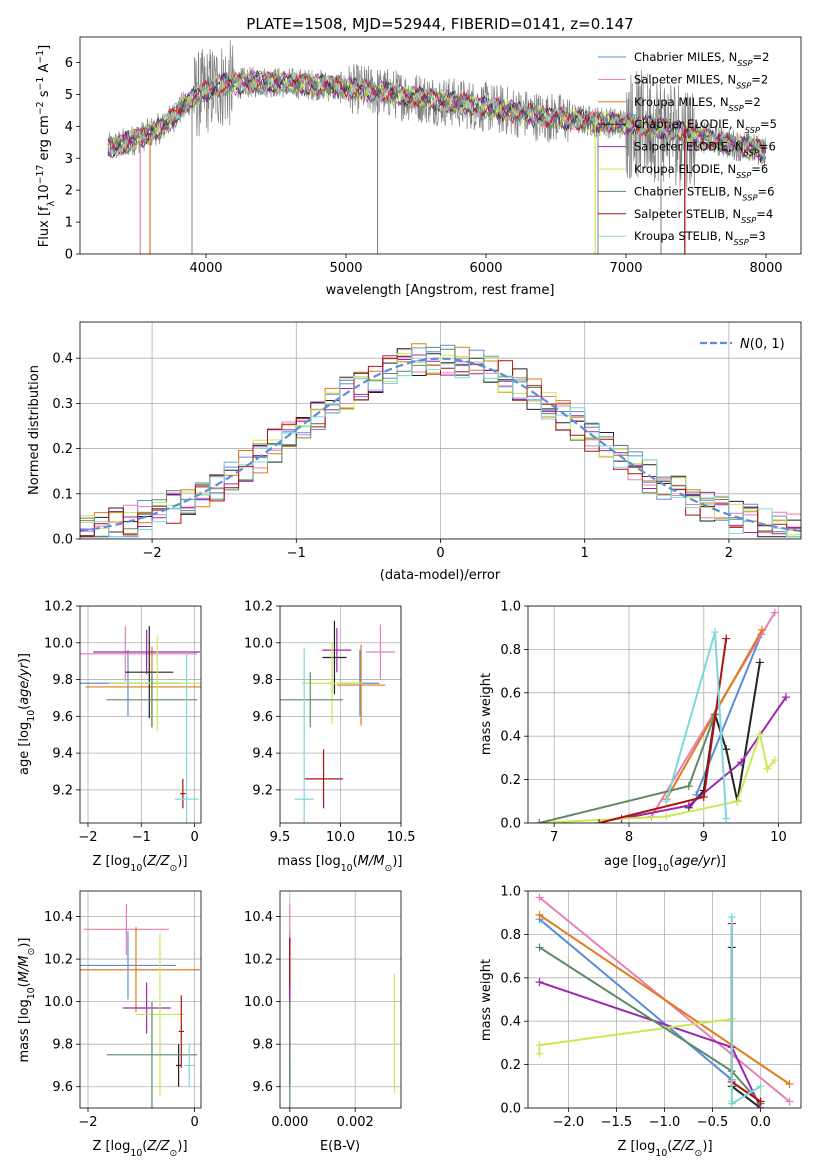 This screenshot has height=1170, width=819. What do you see at coordinates (700, 238) in the screenshot?
I see `legend-entry: Kroupa STELIB, NSSP=3` at bounding box center [700, 238].